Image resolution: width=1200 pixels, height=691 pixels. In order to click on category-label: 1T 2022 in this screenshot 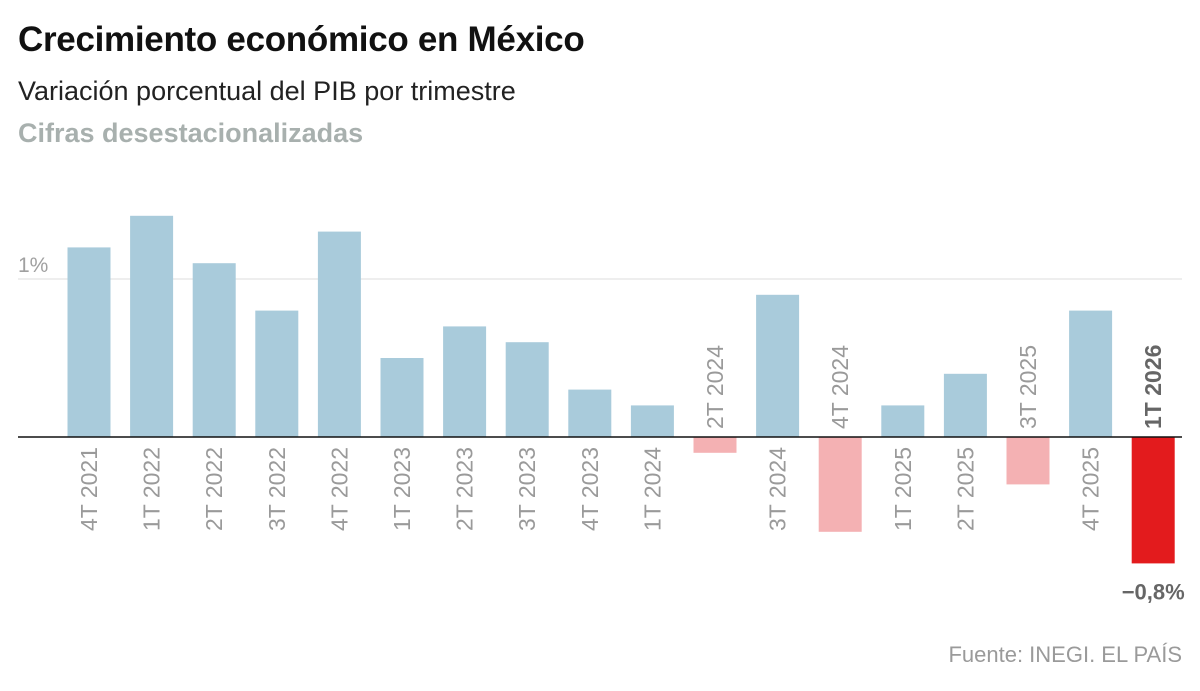, I will do `click(152, 489)`.